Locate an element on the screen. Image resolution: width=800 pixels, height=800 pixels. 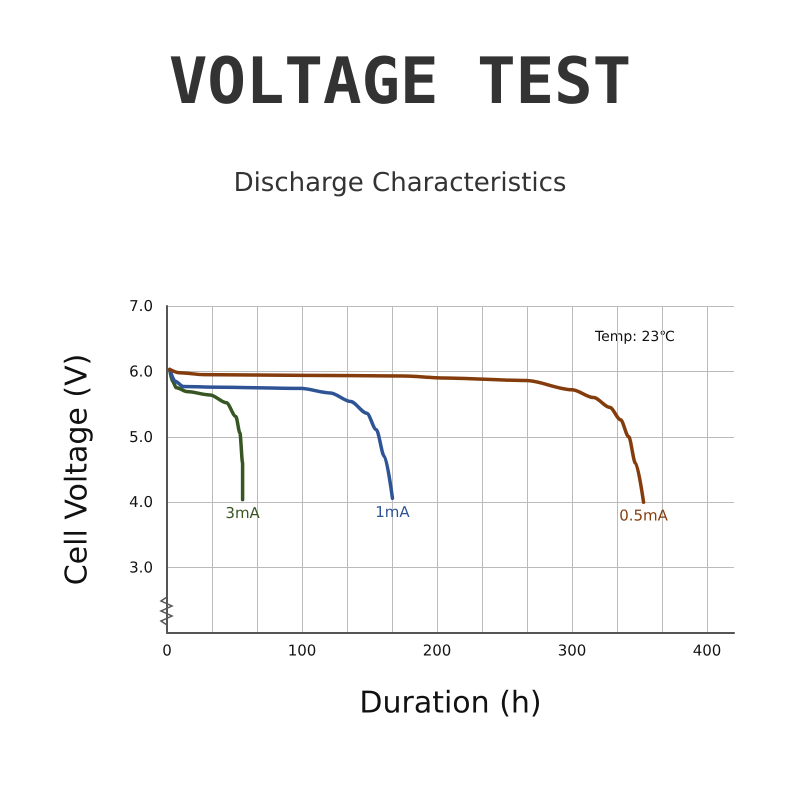
y-axis-title: Cell Voltage (V) is located at coordinates (77, 470).